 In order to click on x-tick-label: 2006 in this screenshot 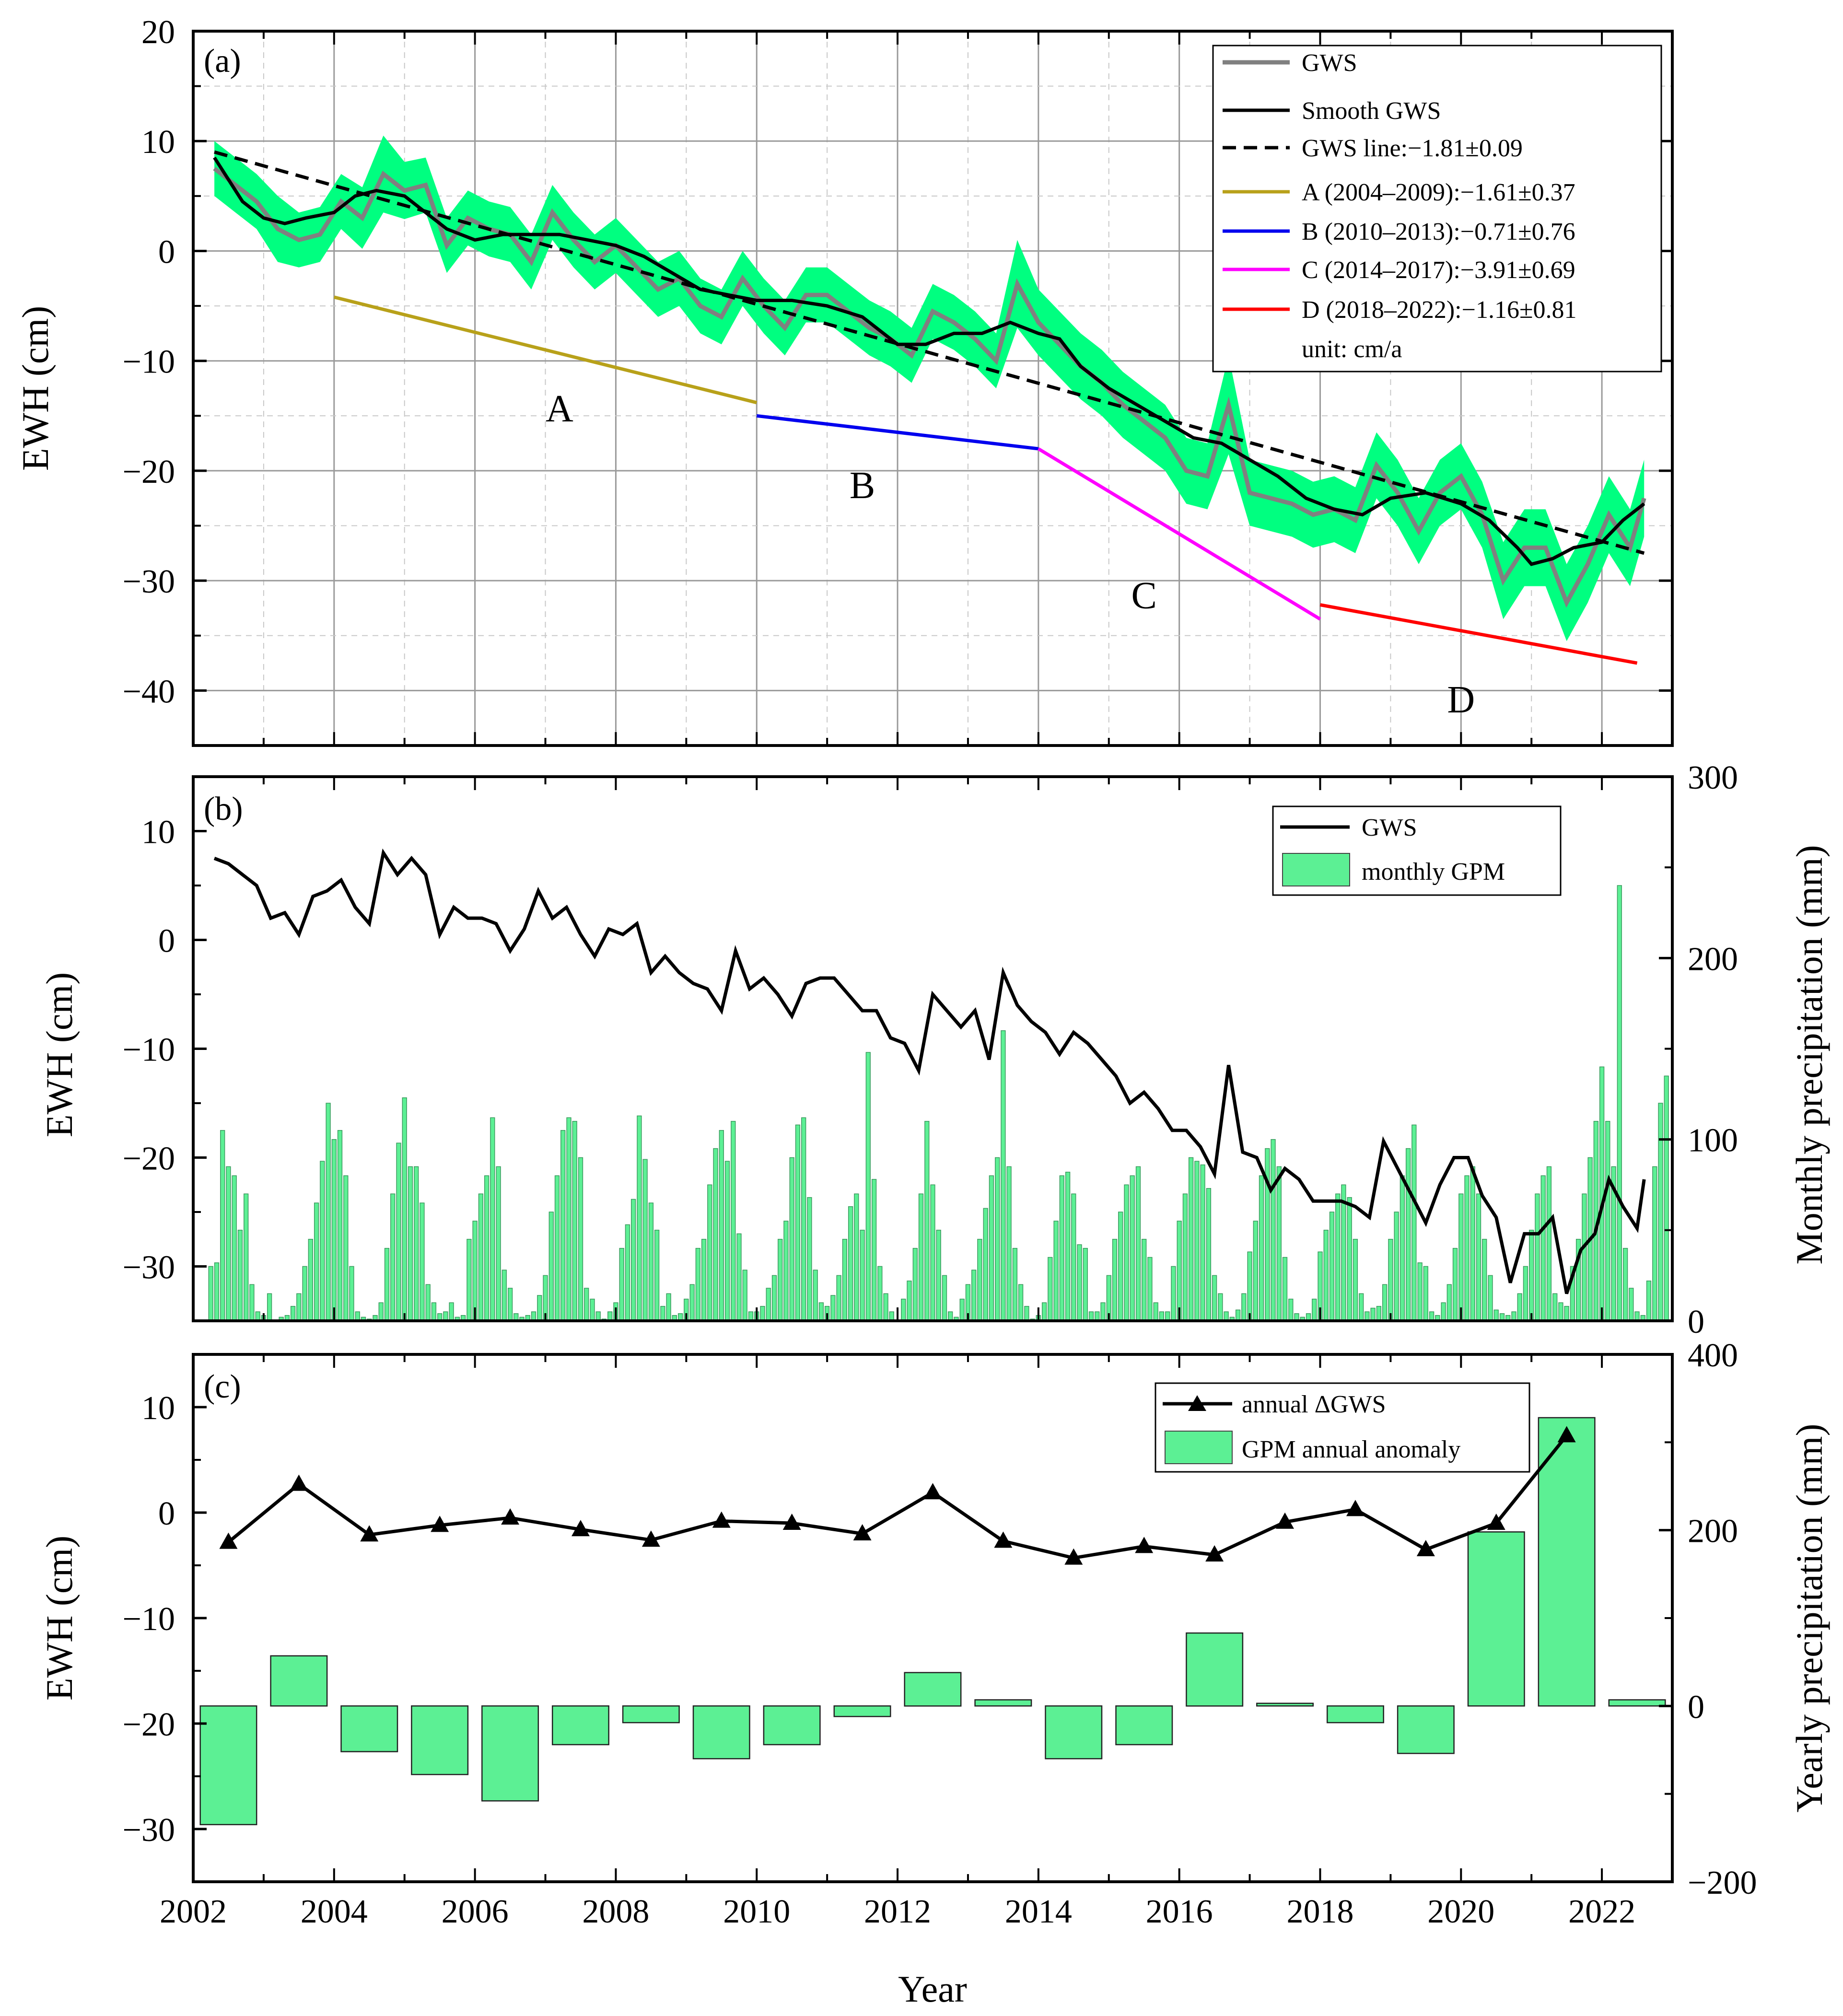, I will do `click(475, 1912)`.